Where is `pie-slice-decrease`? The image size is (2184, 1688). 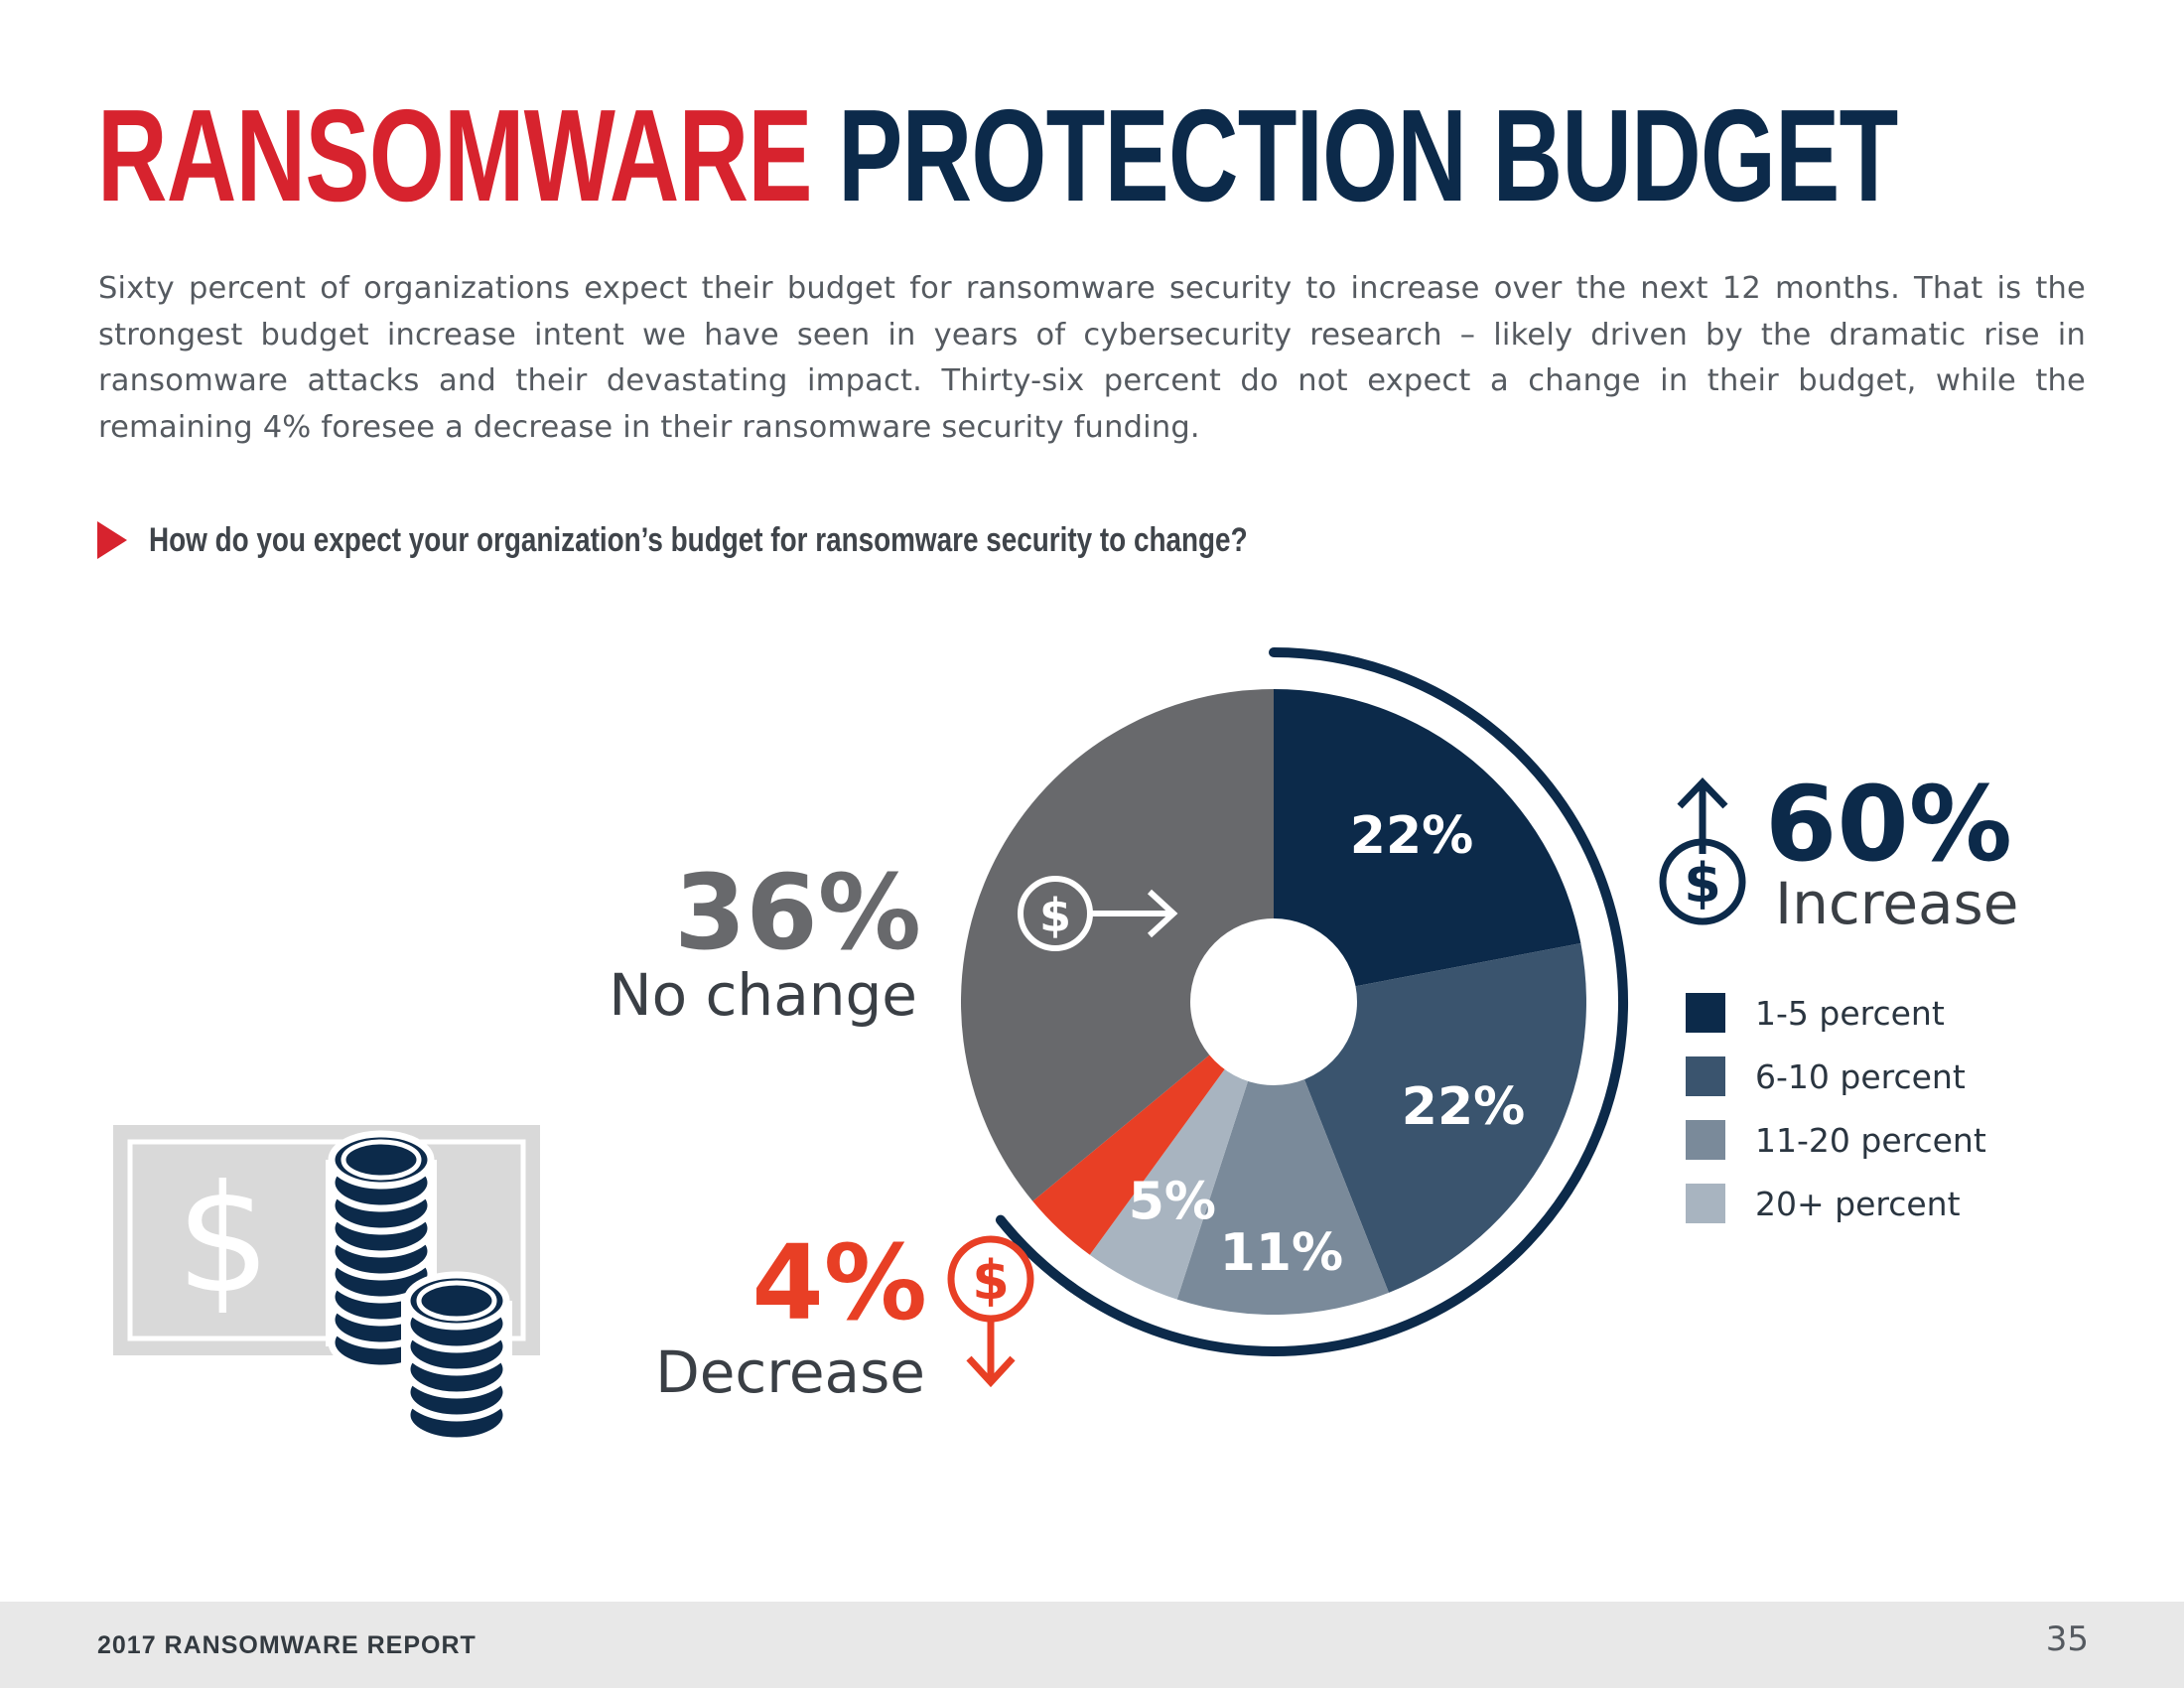 pie-slice-decrease is located at coordinates (1153, 1128).